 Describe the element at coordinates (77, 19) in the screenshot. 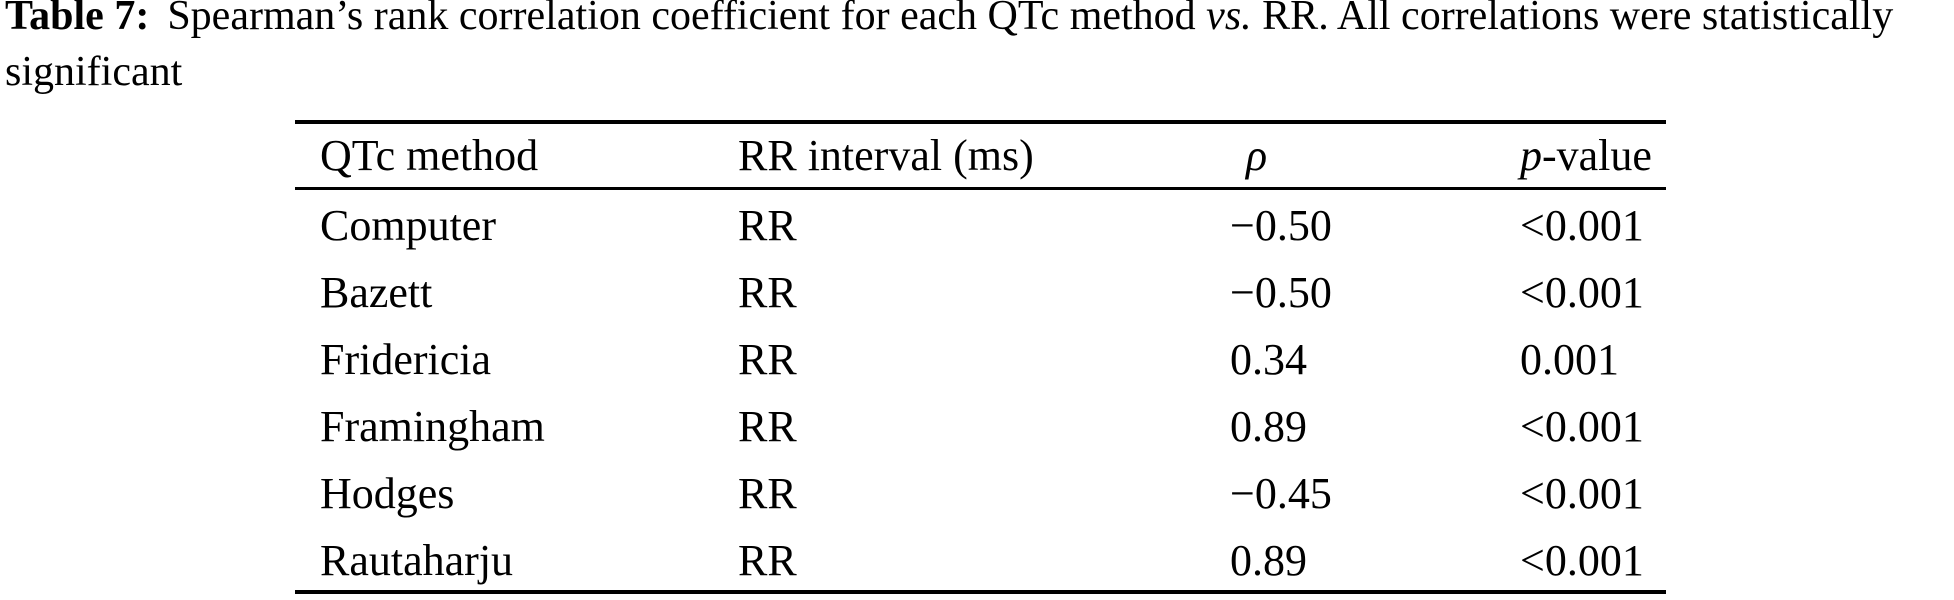

I see `caption-label: Table 7:` at that location.